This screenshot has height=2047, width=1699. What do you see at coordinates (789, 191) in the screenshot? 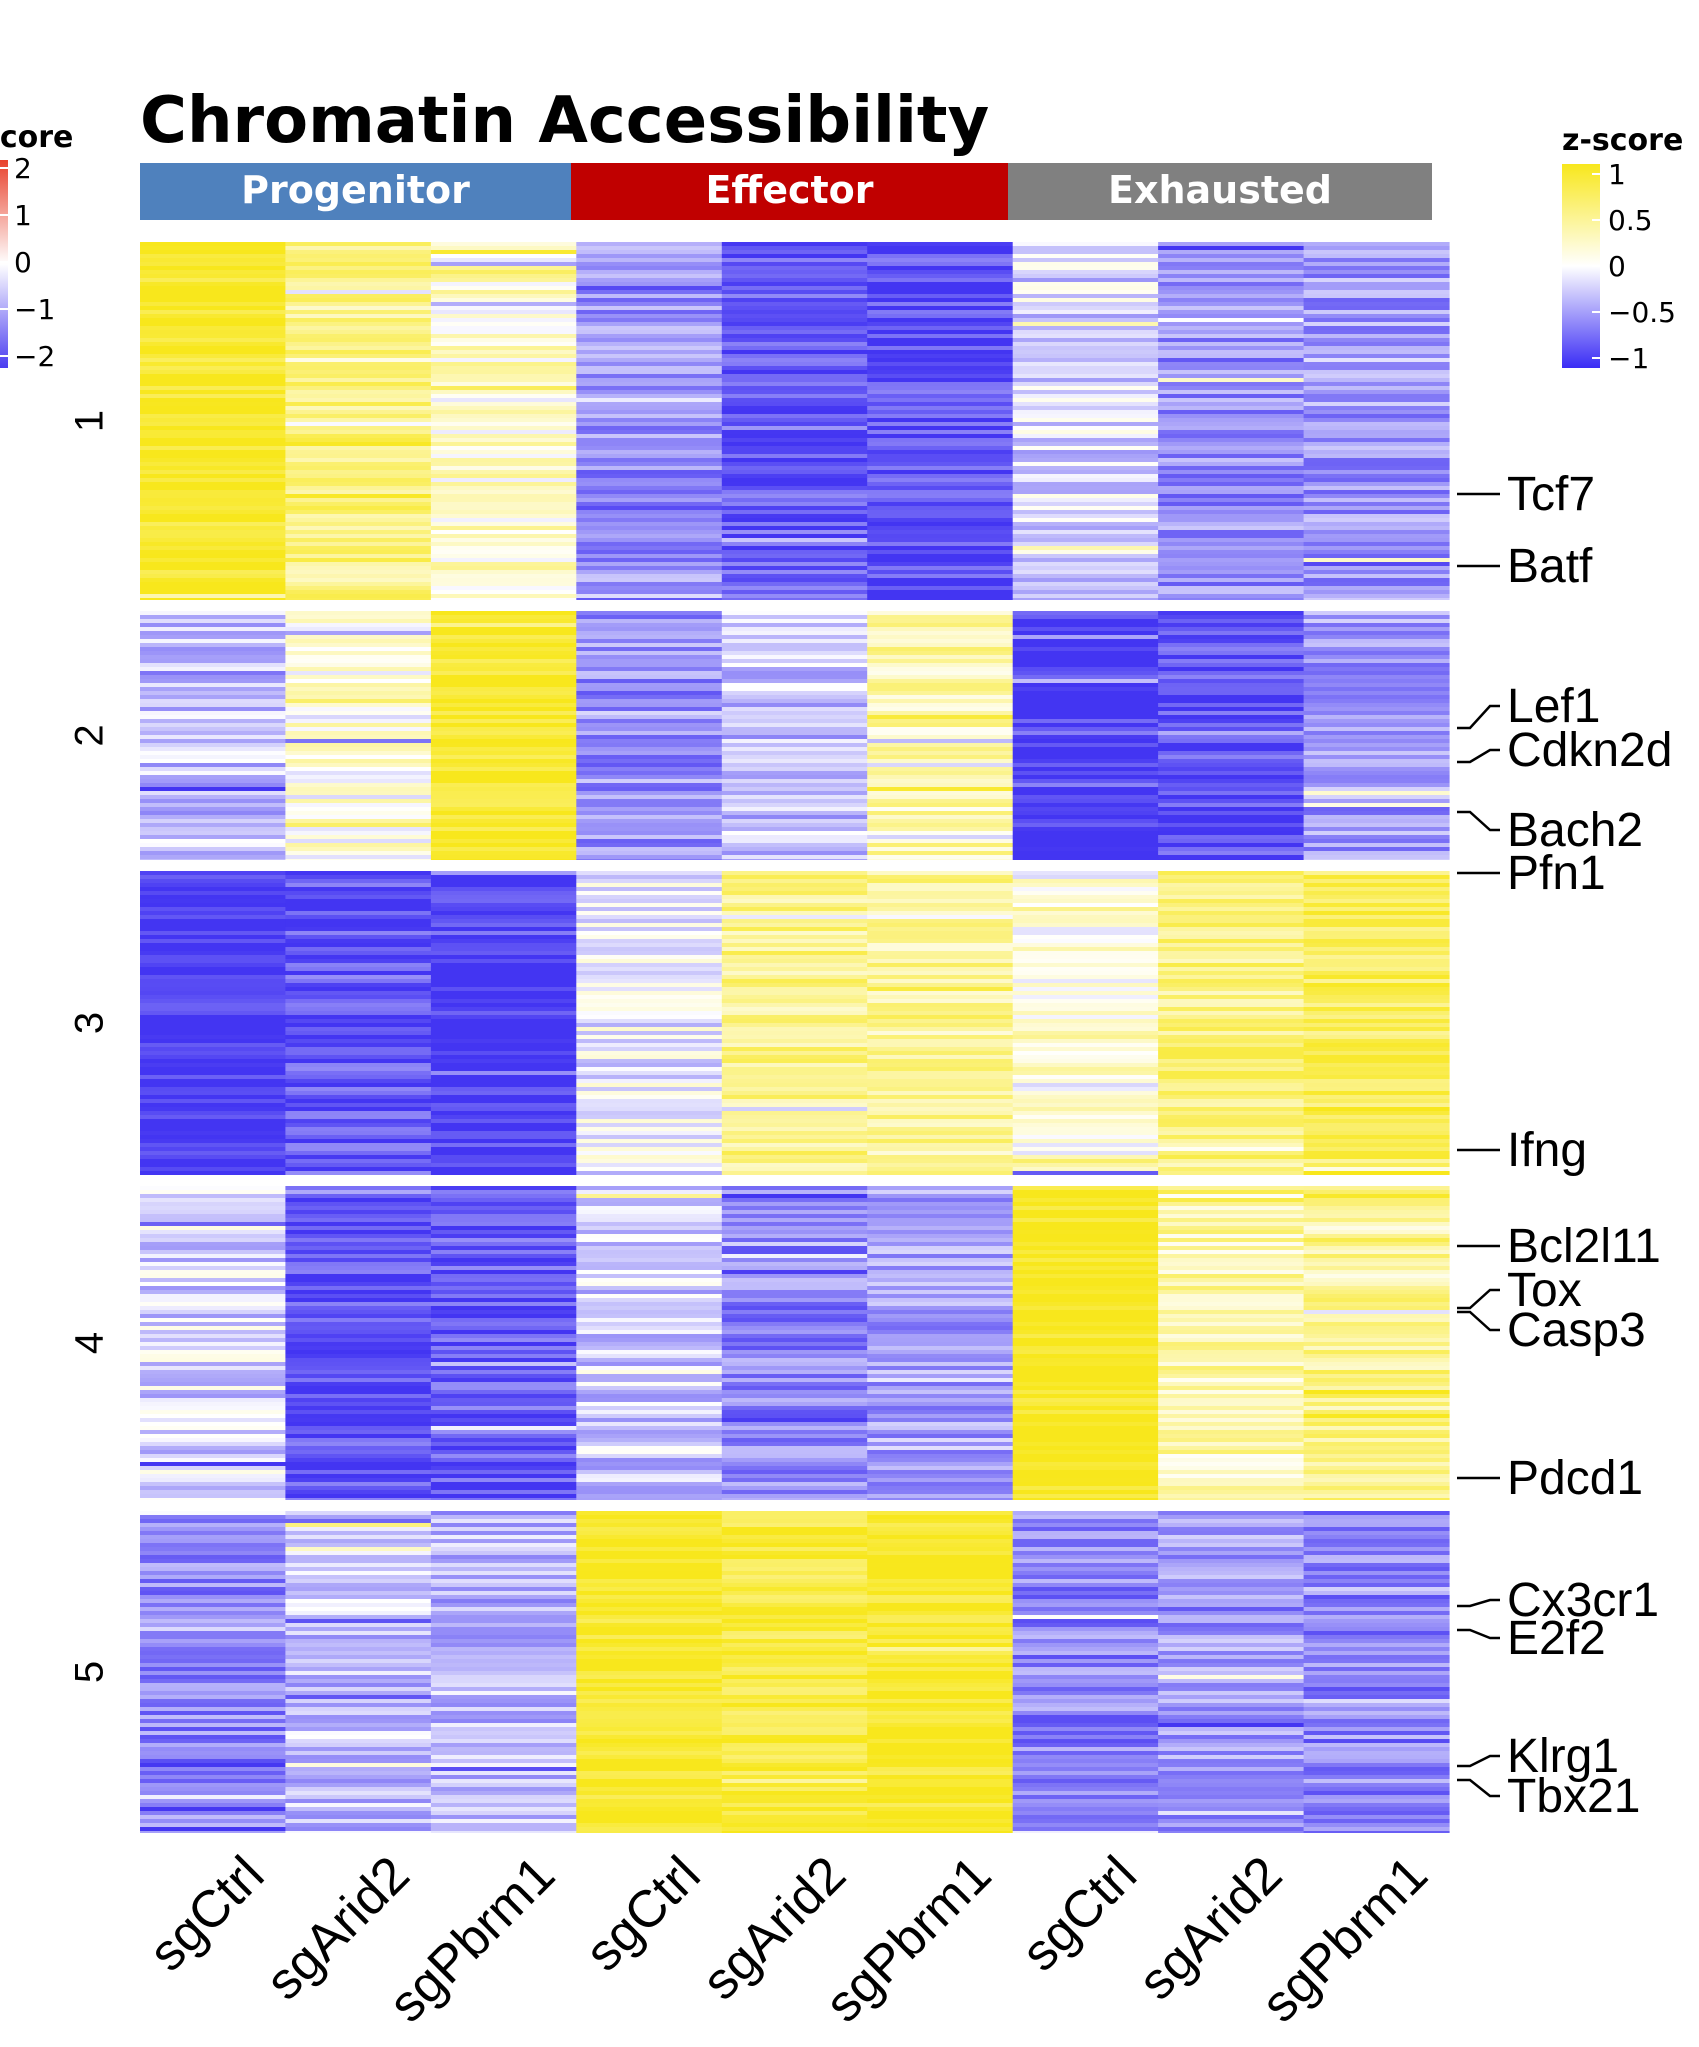
I see `column-group-bar-effector` at bounding box center [789, 191].